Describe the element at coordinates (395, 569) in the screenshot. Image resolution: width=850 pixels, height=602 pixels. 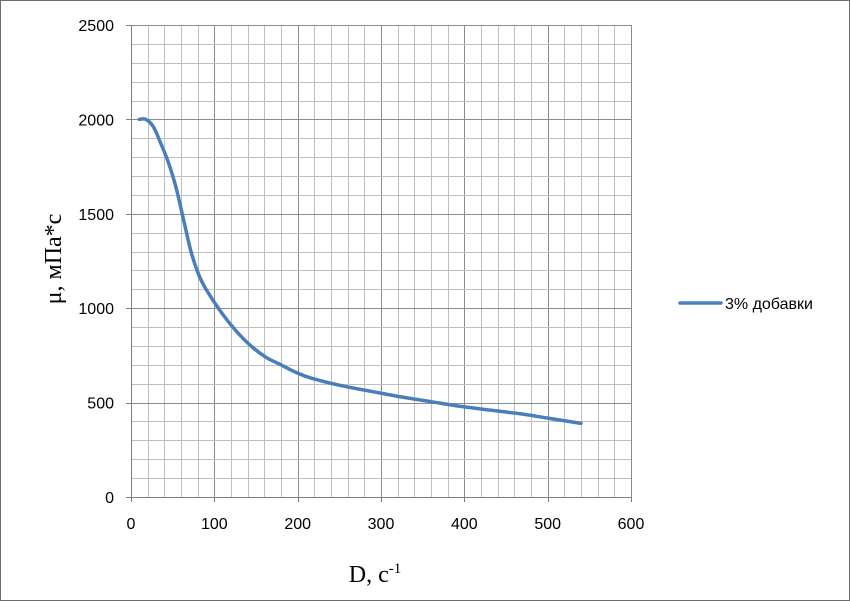
I see `x-axis-title-superscript: -1` at that location.